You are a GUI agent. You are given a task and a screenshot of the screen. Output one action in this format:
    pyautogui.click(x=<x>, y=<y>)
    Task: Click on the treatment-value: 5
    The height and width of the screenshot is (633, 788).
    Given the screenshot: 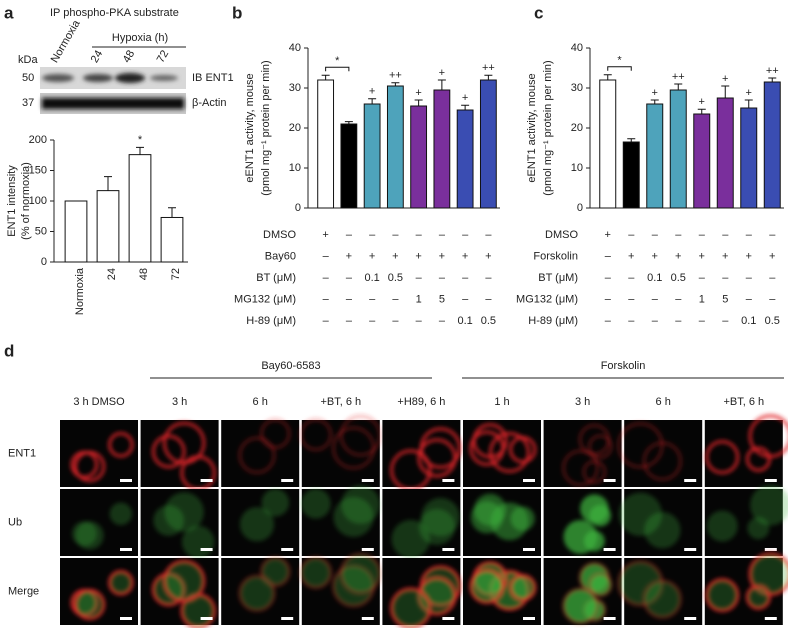 What is the action you would take?
    pyautogui.click(x=442, y=299)
    